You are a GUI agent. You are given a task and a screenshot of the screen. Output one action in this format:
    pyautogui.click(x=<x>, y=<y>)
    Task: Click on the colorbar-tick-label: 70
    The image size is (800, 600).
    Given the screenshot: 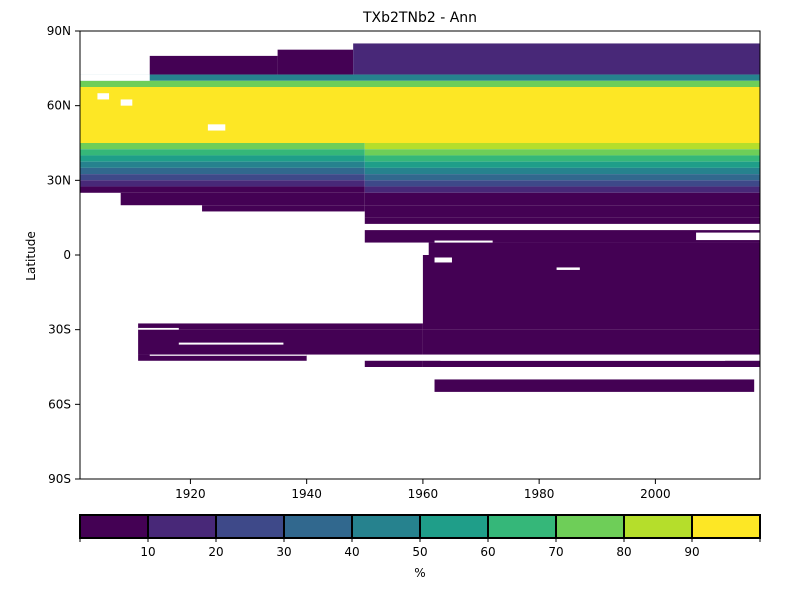 What is the action you would take?
    pyautogui.click(x=555, y=552)
    